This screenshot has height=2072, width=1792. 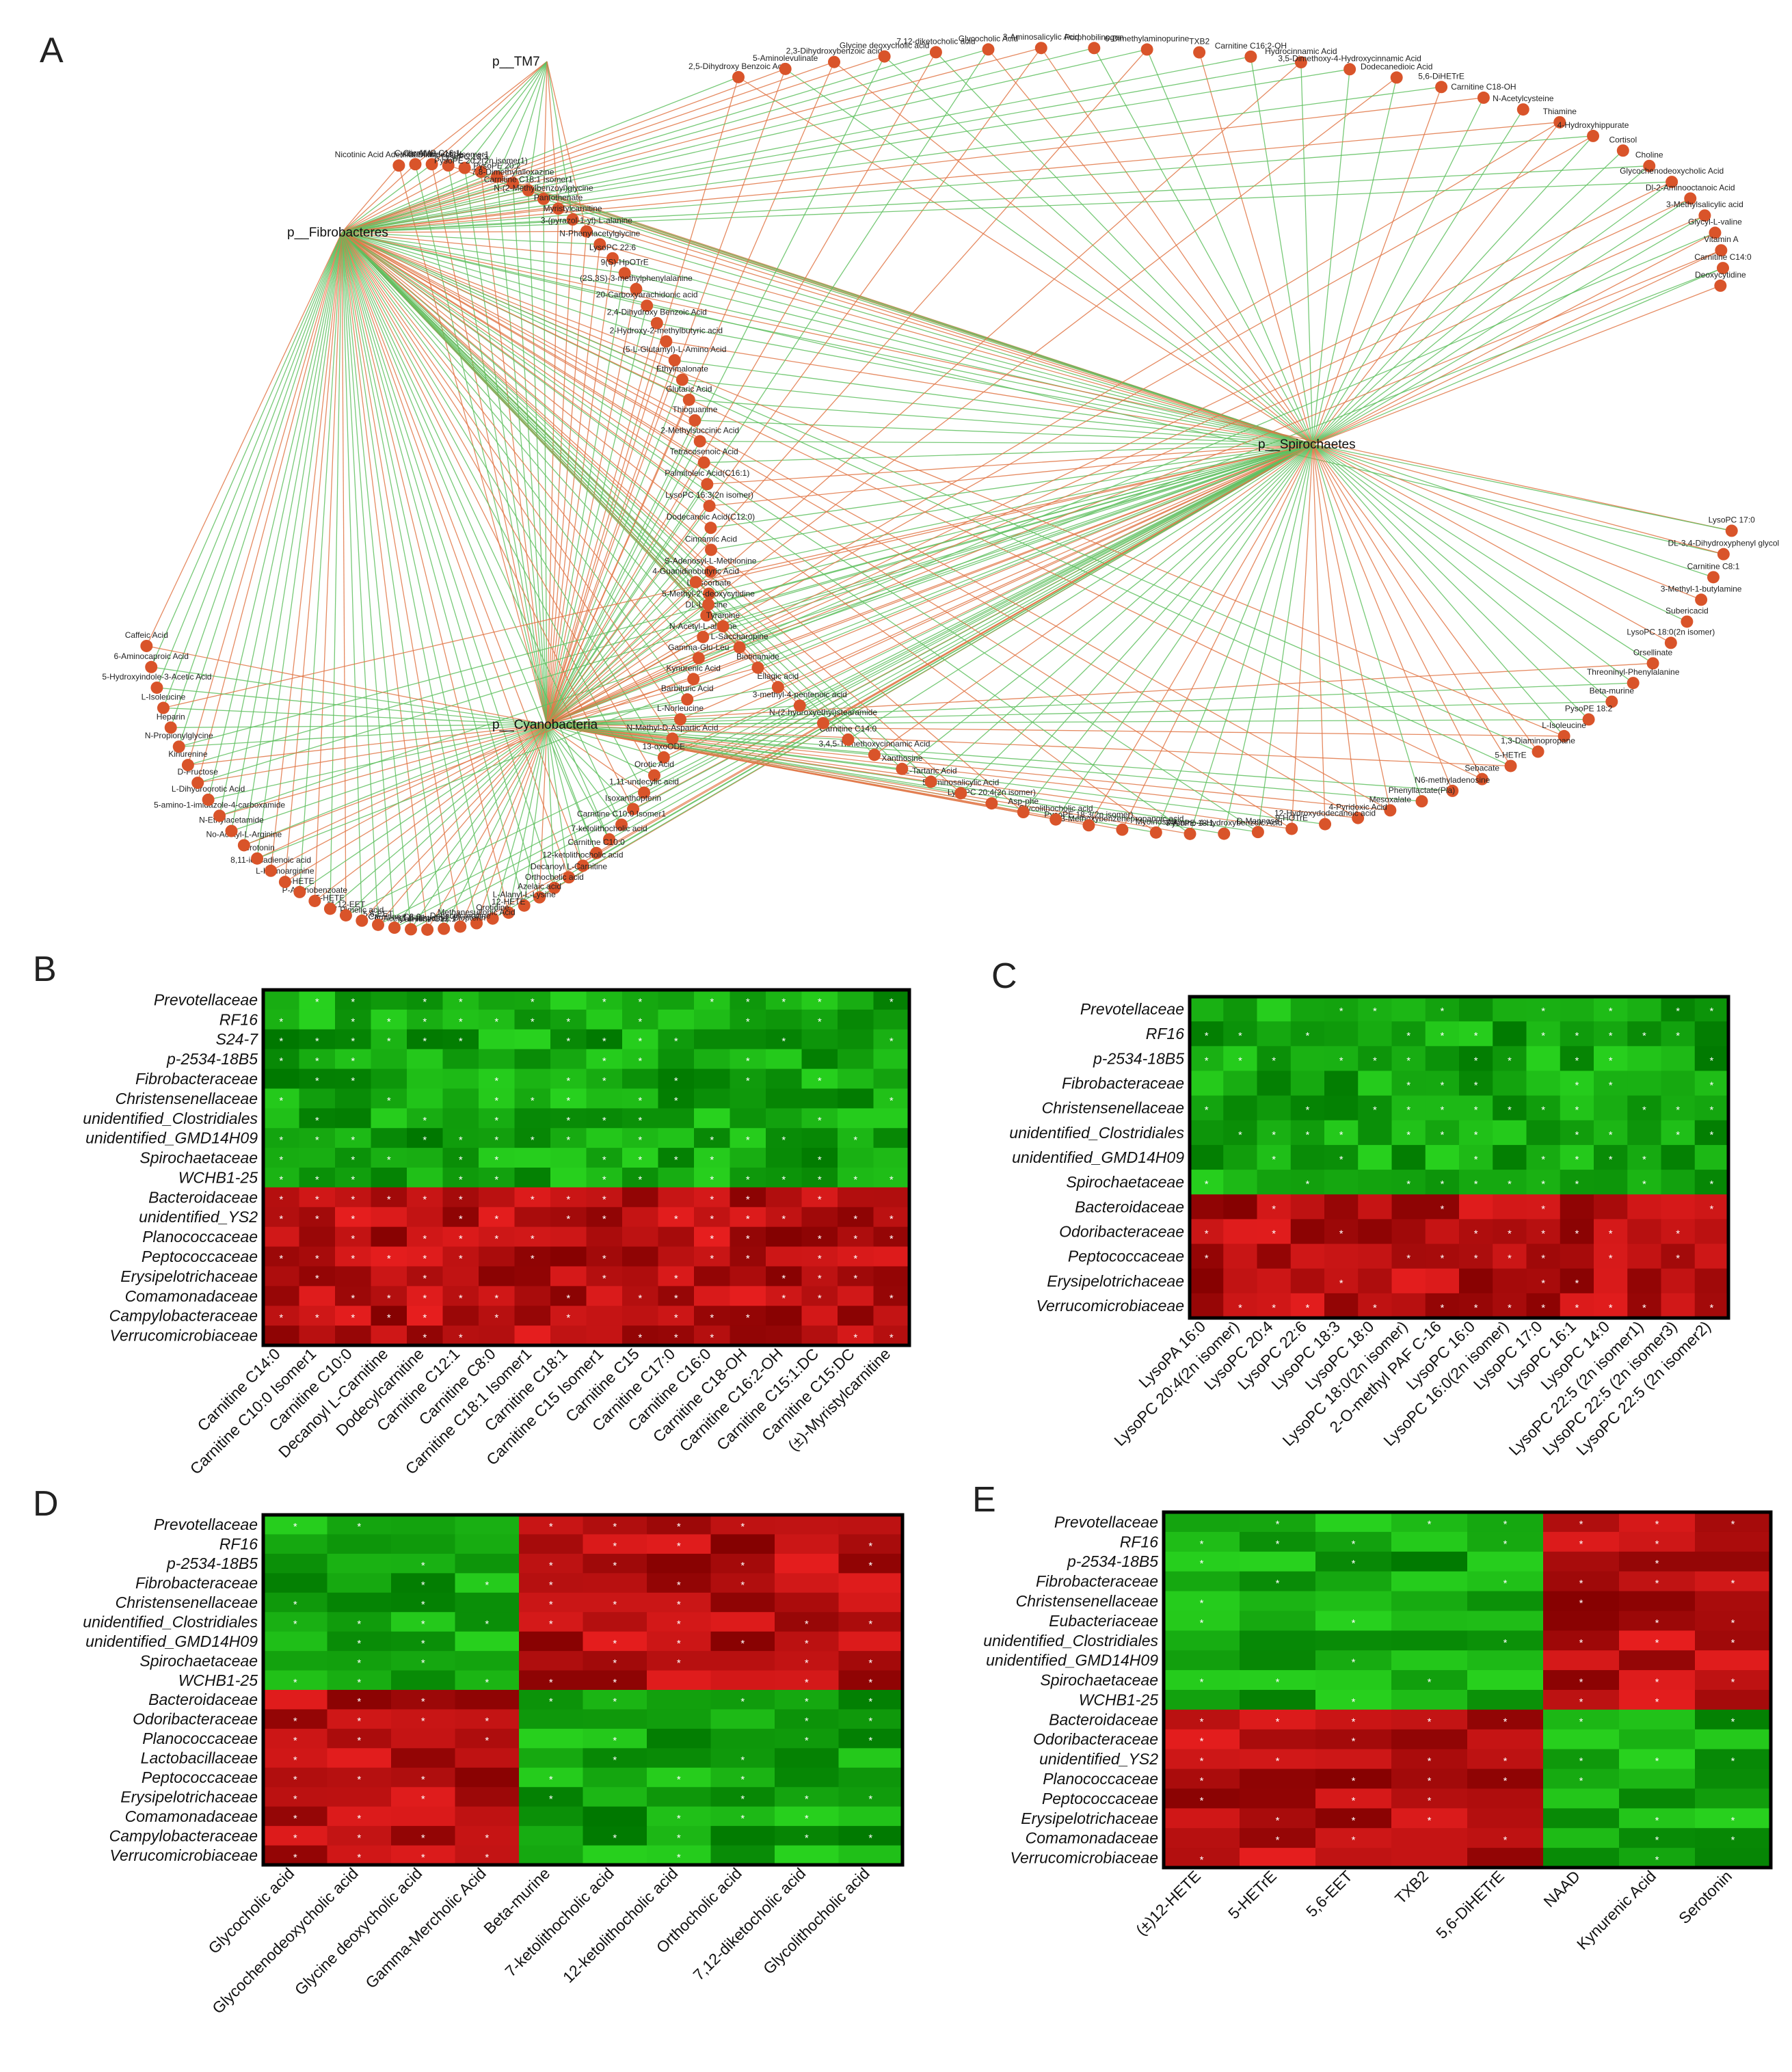 What do you see at coordinates (1103, 1719) in the screenshot?
I see `heatmap-row-label: Bacteroidaceae` at bounding box center [1103, 1719].